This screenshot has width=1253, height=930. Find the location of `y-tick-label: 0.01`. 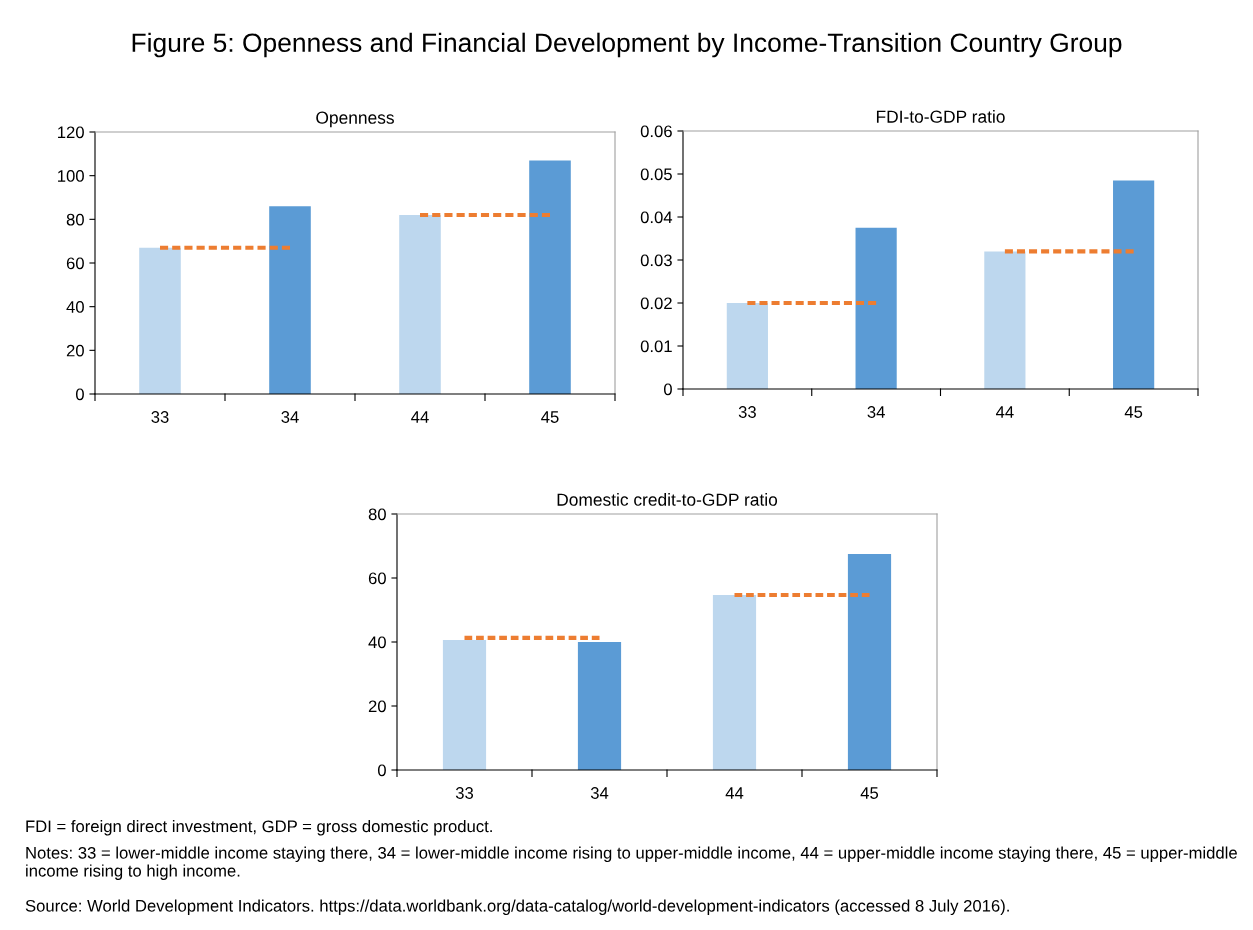

y-tick-label: 0.01 is located at coordinates (656, 346).